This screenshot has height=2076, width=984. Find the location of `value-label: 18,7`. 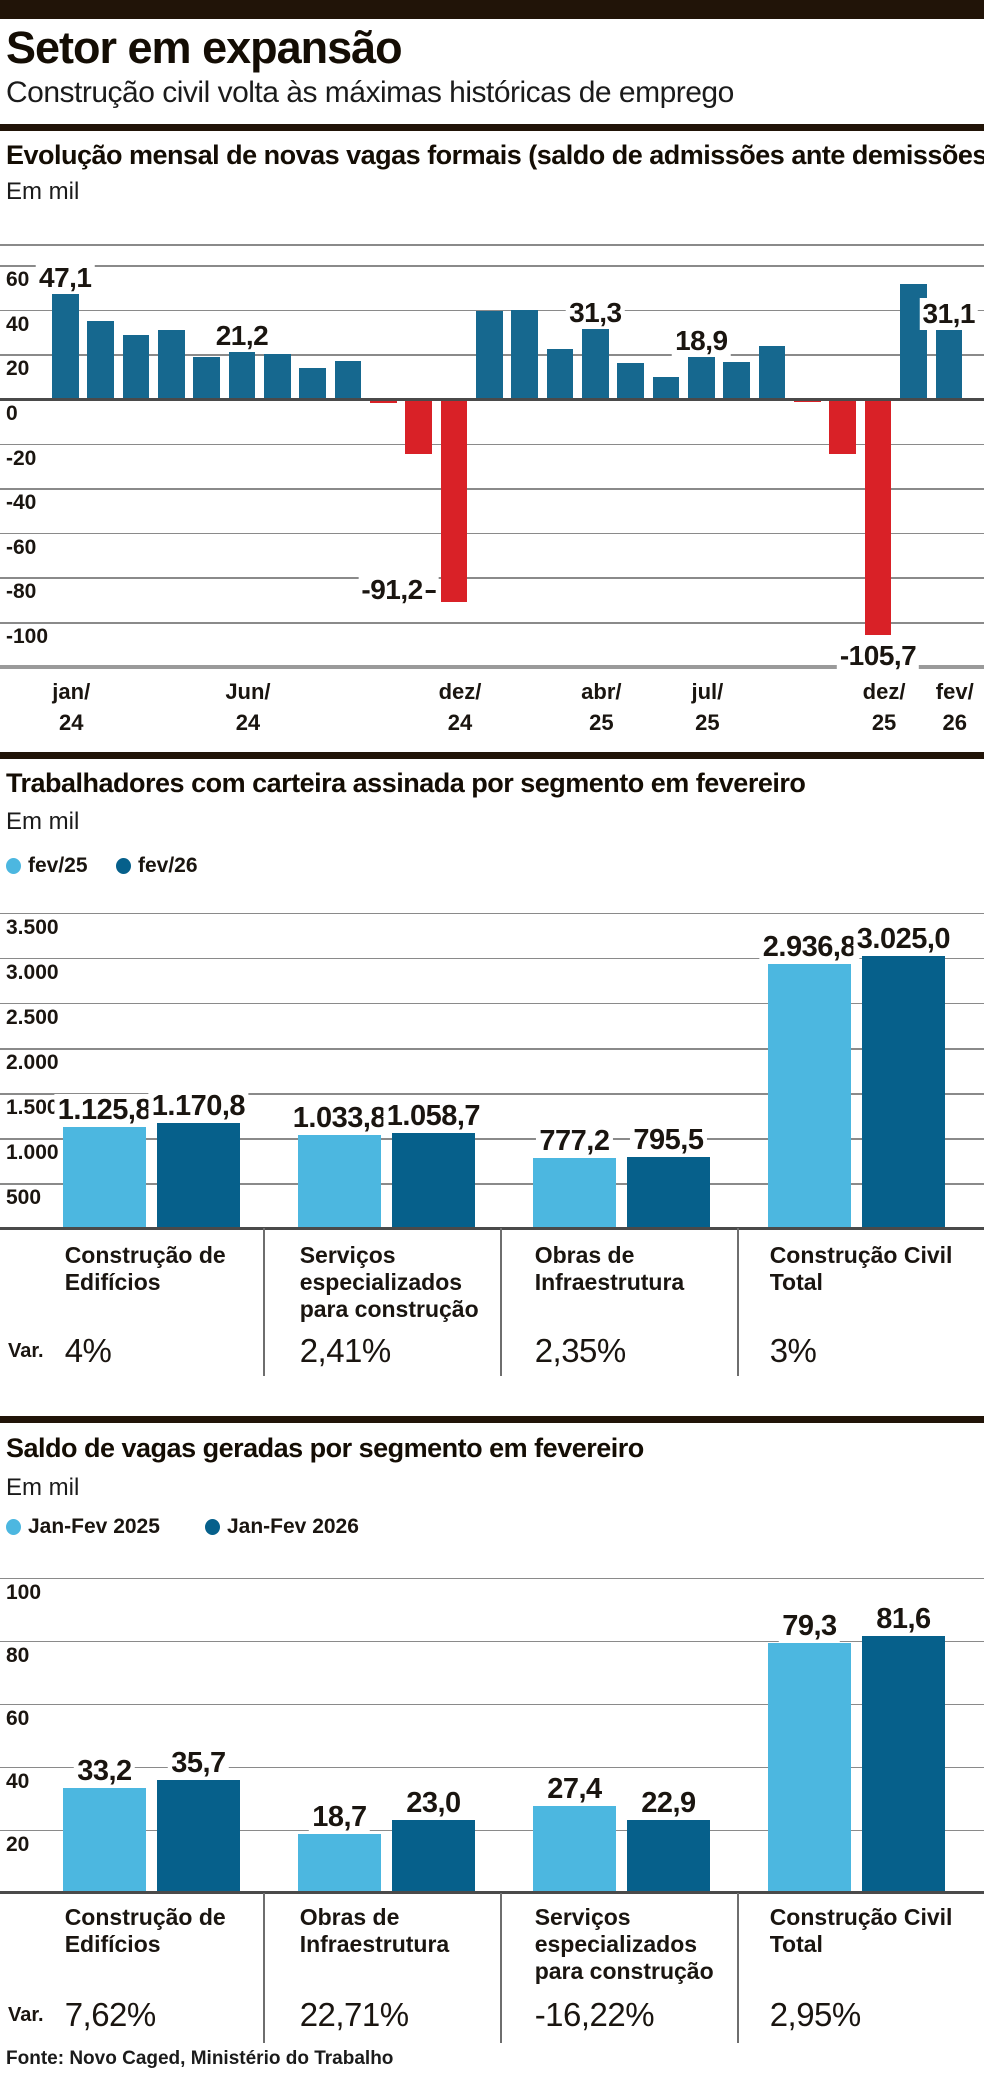

value-label: 18,7 is located at coordinates (339, 1817).